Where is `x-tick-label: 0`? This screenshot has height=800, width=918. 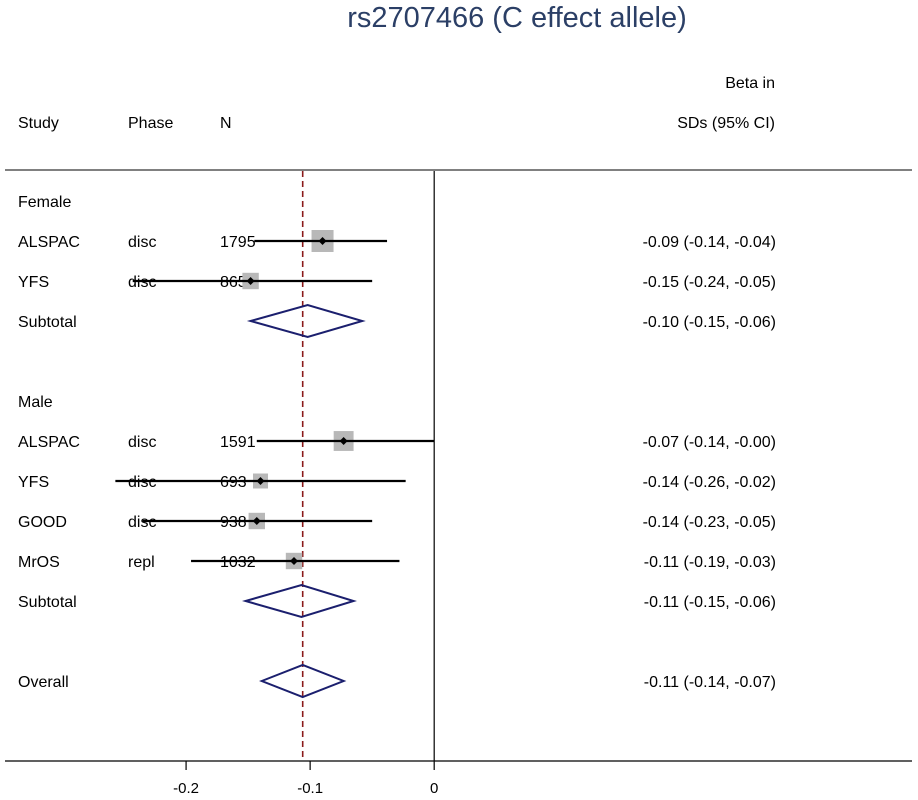
x-tick-label: 0 is located at coordinates (434, 788).